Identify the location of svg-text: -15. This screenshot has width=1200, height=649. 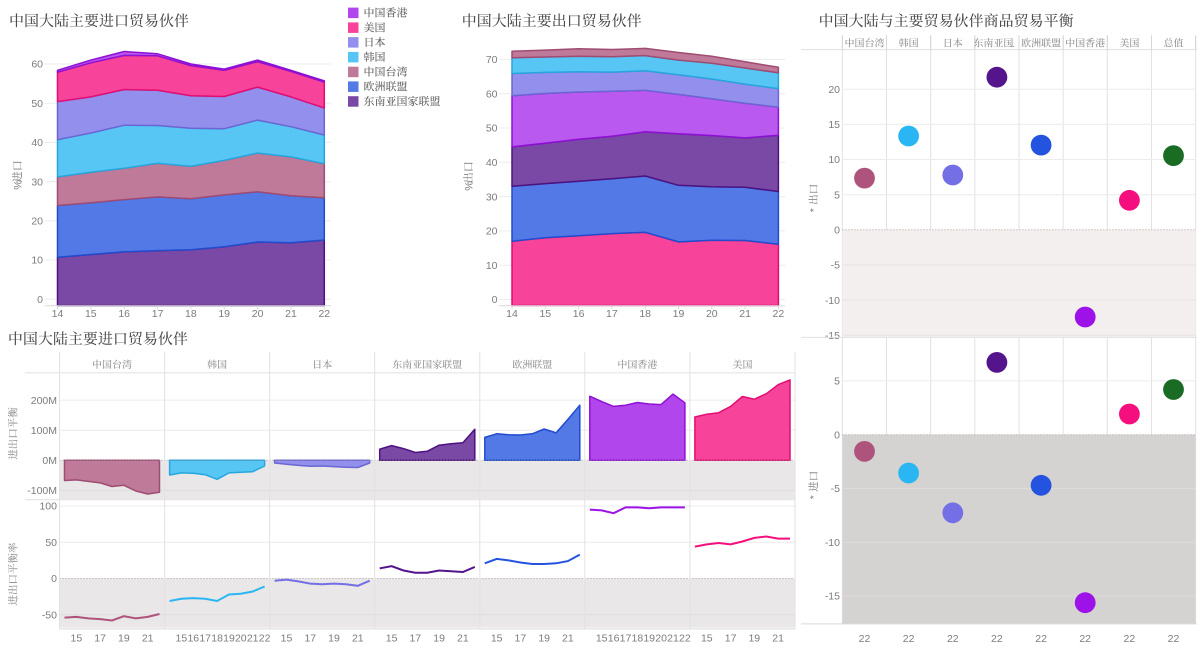
(832, 336).